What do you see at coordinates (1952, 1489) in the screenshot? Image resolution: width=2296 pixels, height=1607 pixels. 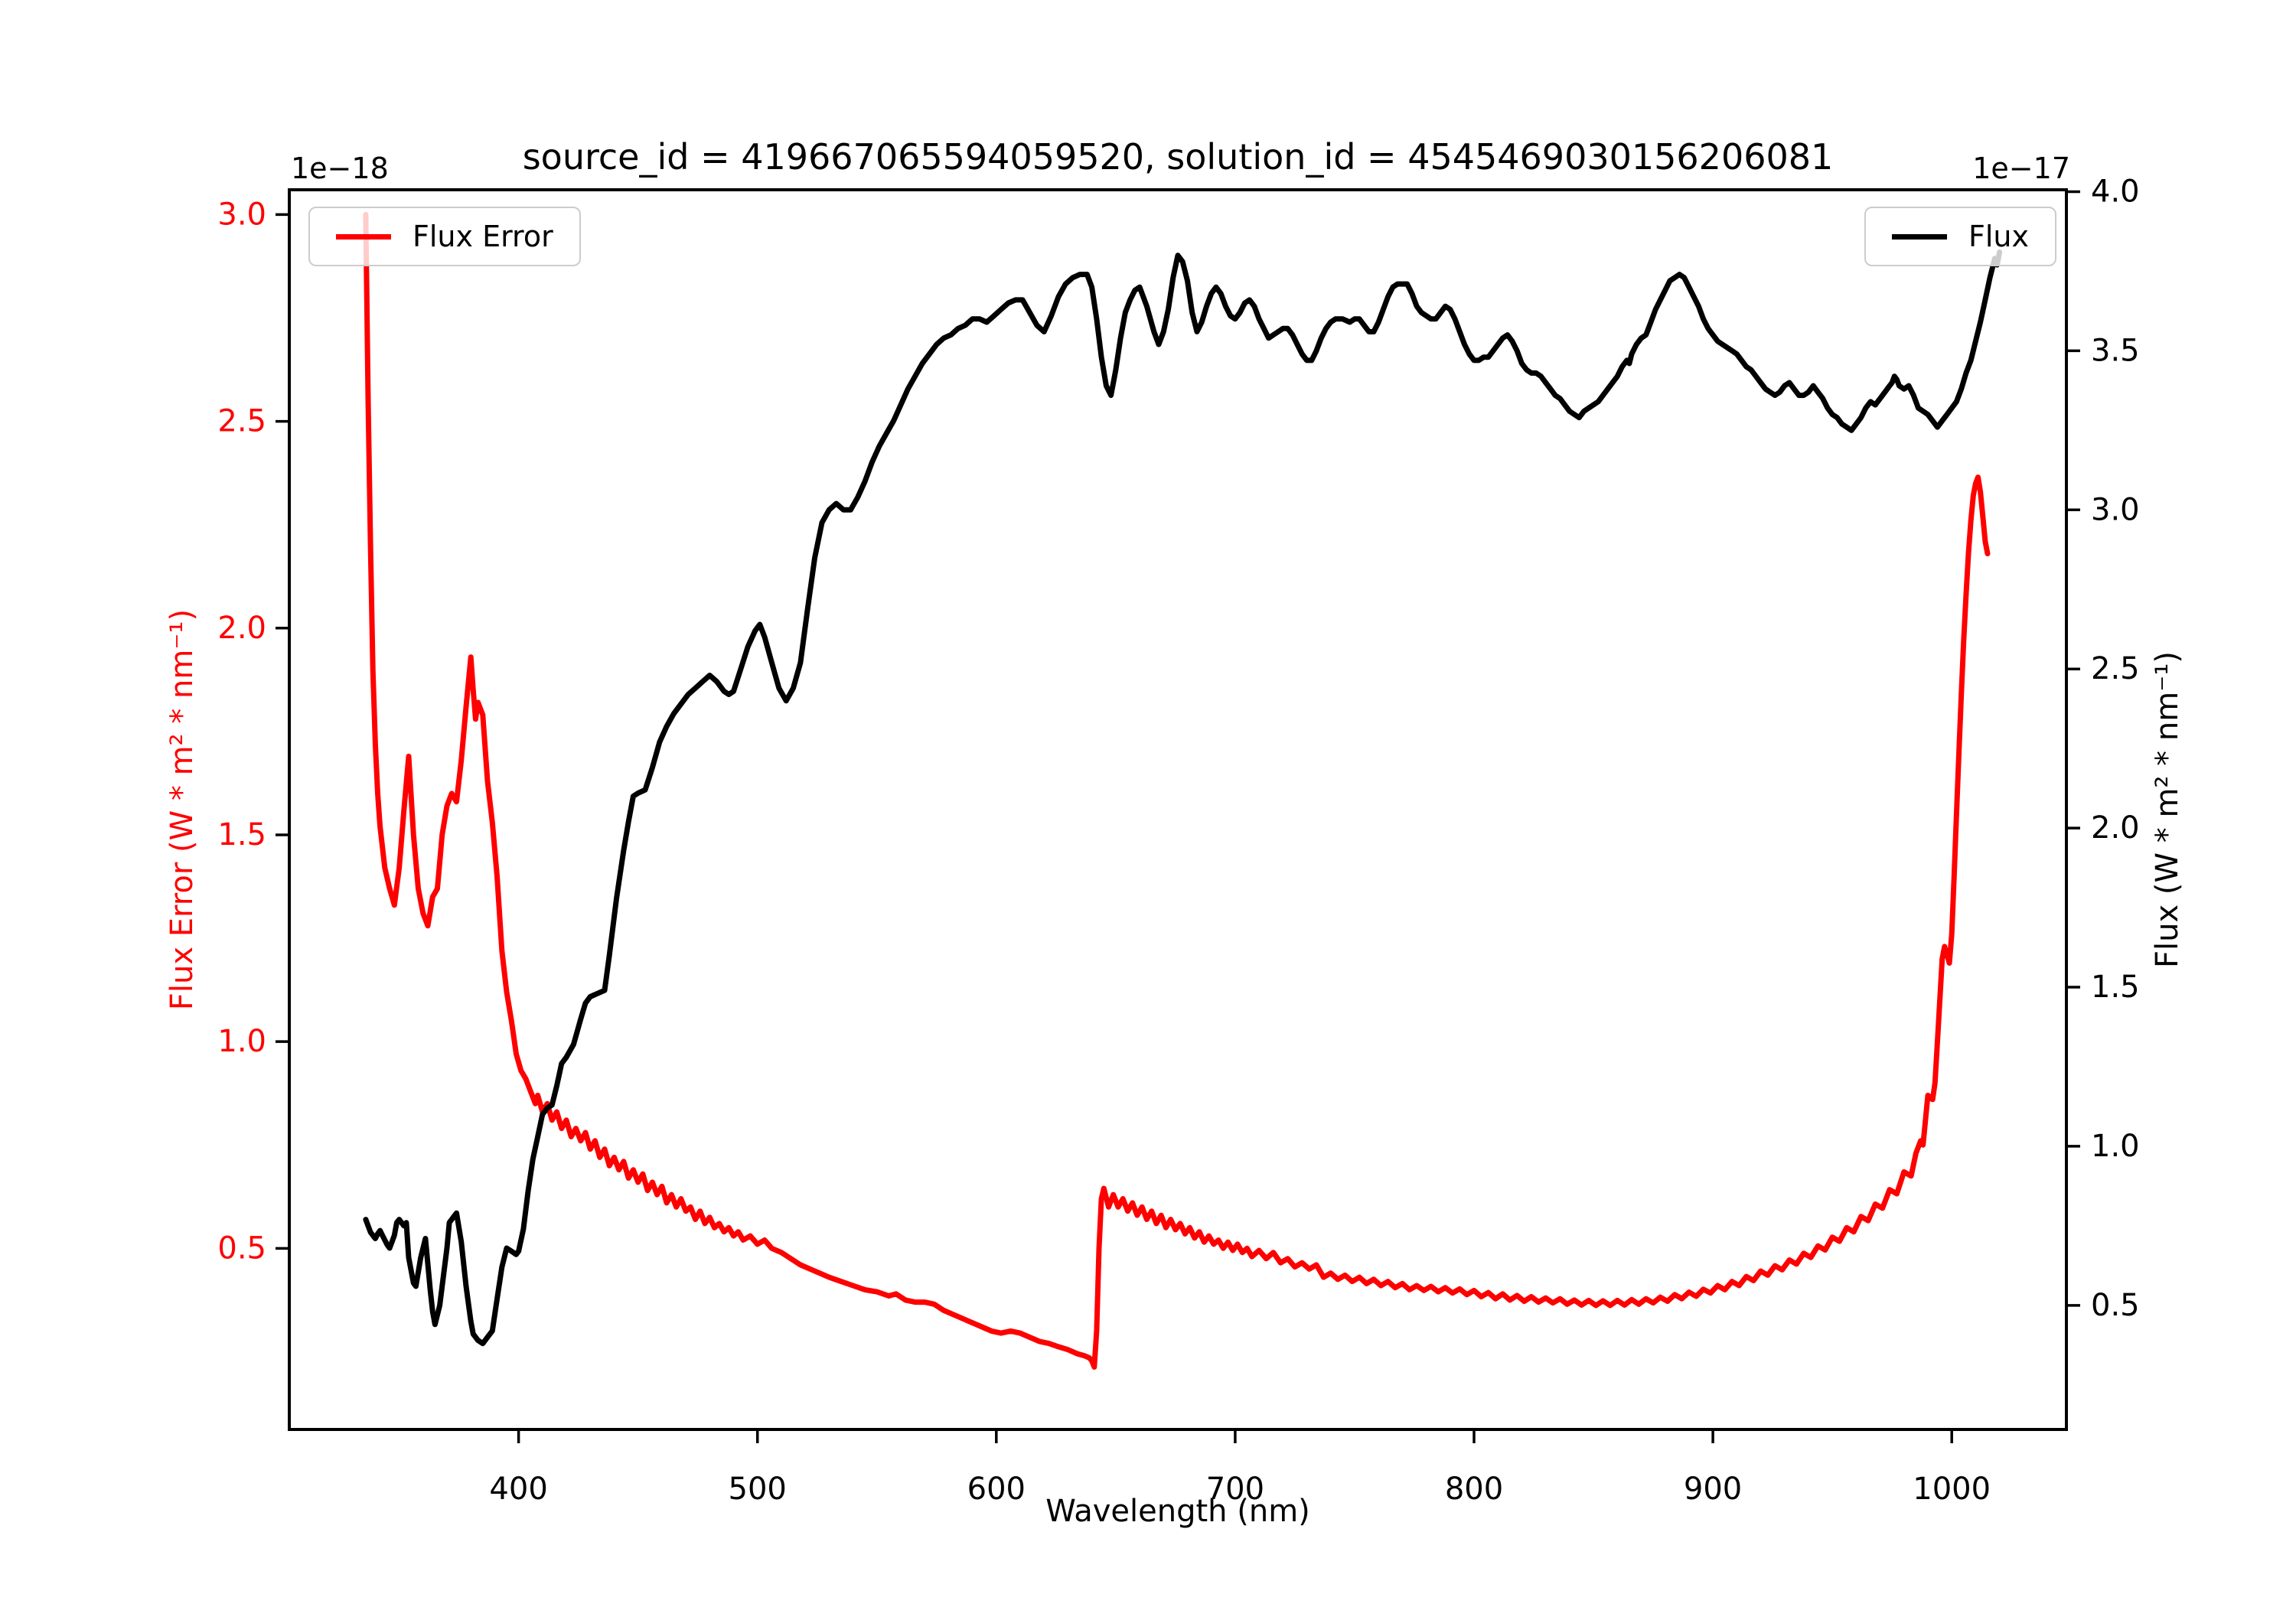 I see `x-tick-label: 1000` at bounding box center [1952, 1489].